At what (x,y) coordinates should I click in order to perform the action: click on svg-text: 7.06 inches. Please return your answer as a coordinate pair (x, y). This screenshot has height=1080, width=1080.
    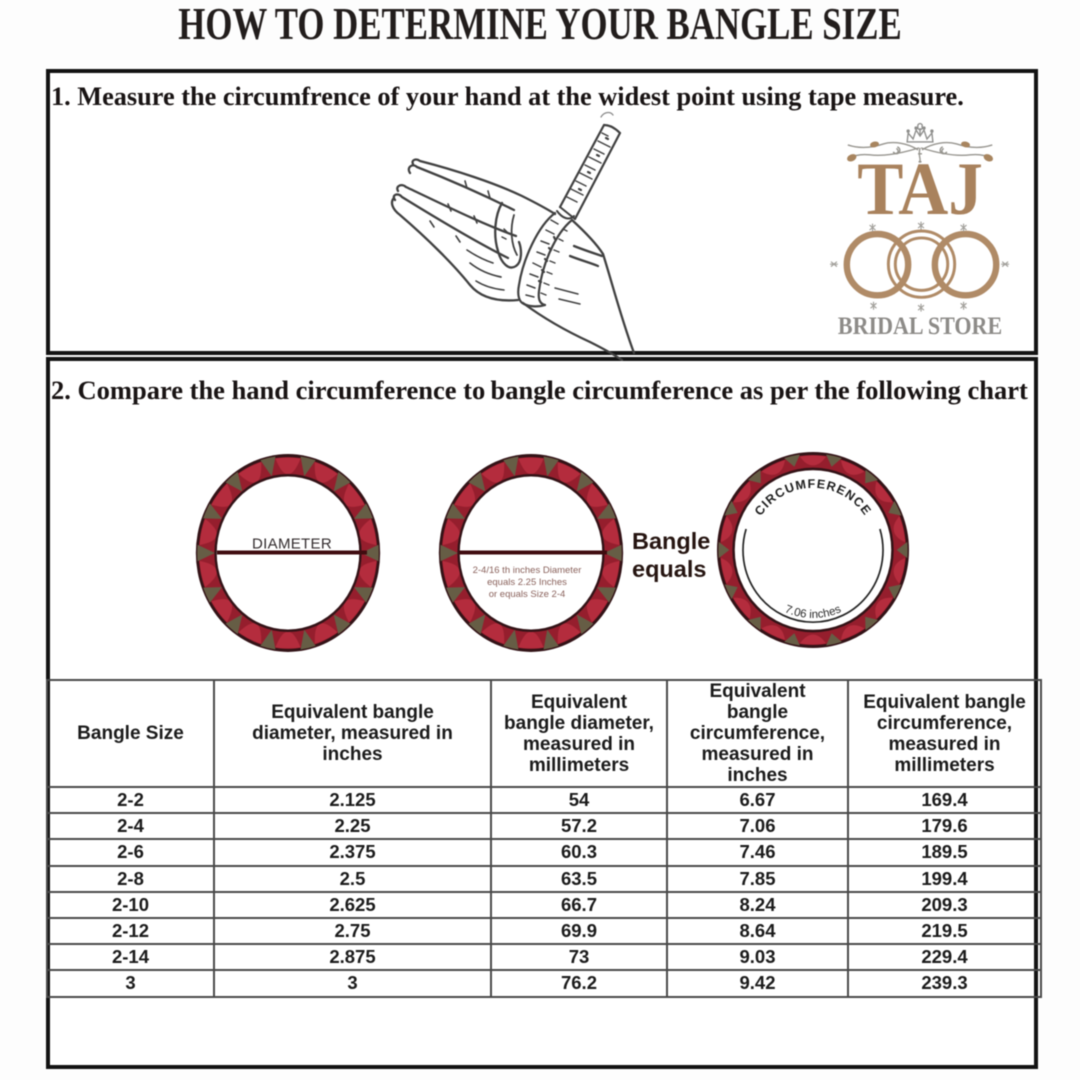
    Looking at the image, I should click on (813, 612).